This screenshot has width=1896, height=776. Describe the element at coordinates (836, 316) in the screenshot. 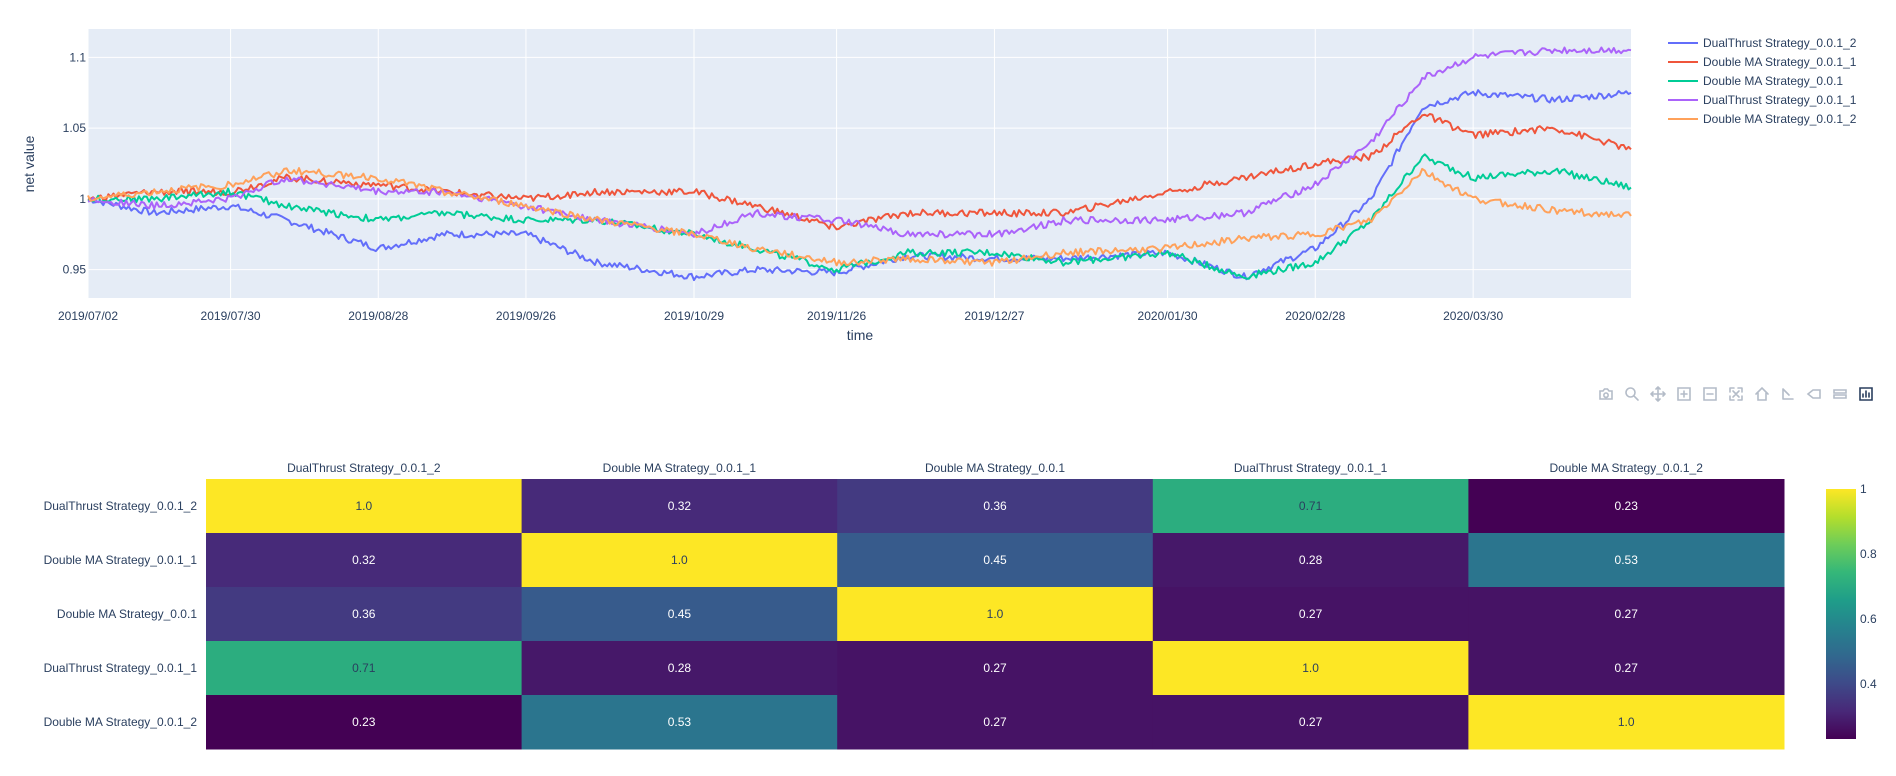

I see `x-tick-label: 2019/11/26` at that location.